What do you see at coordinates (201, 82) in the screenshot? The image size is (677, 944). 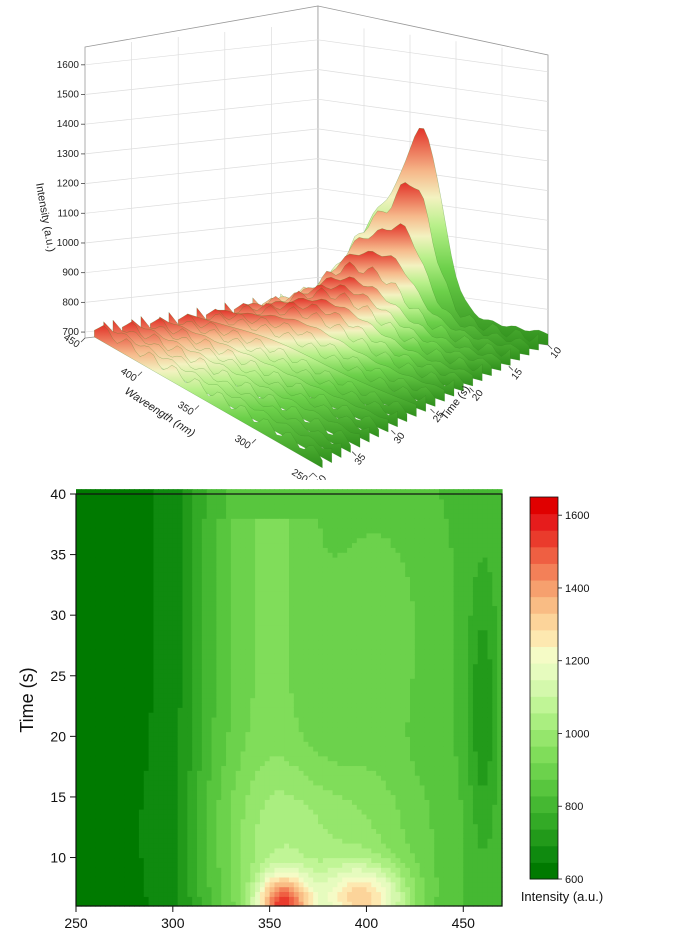 I see `z-gridline` at bounding box center [201, 82].